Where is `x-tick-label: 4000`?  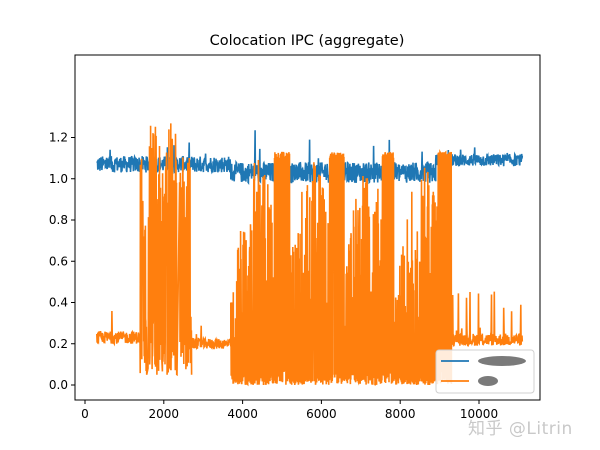
x-tick-label: 4000 is located at coordinates (242, 414).